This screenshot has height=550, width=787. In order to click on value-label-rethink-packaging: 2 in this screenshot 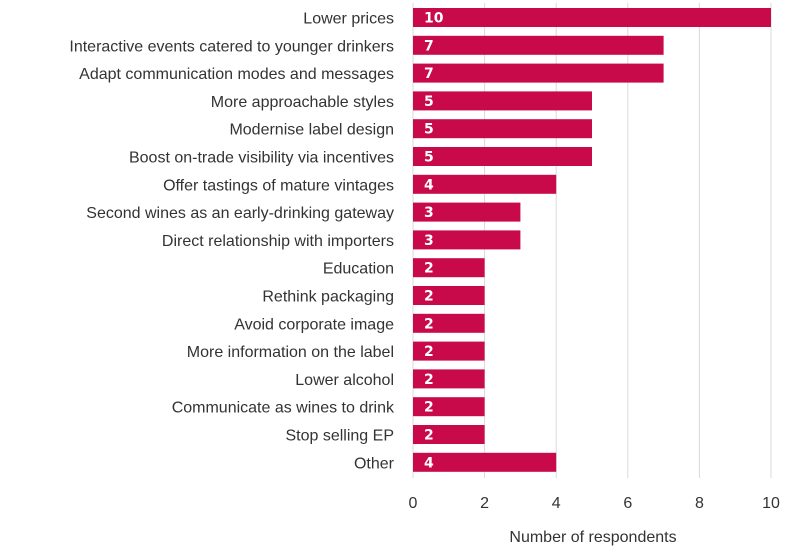, I will do `click(429, 297)`.